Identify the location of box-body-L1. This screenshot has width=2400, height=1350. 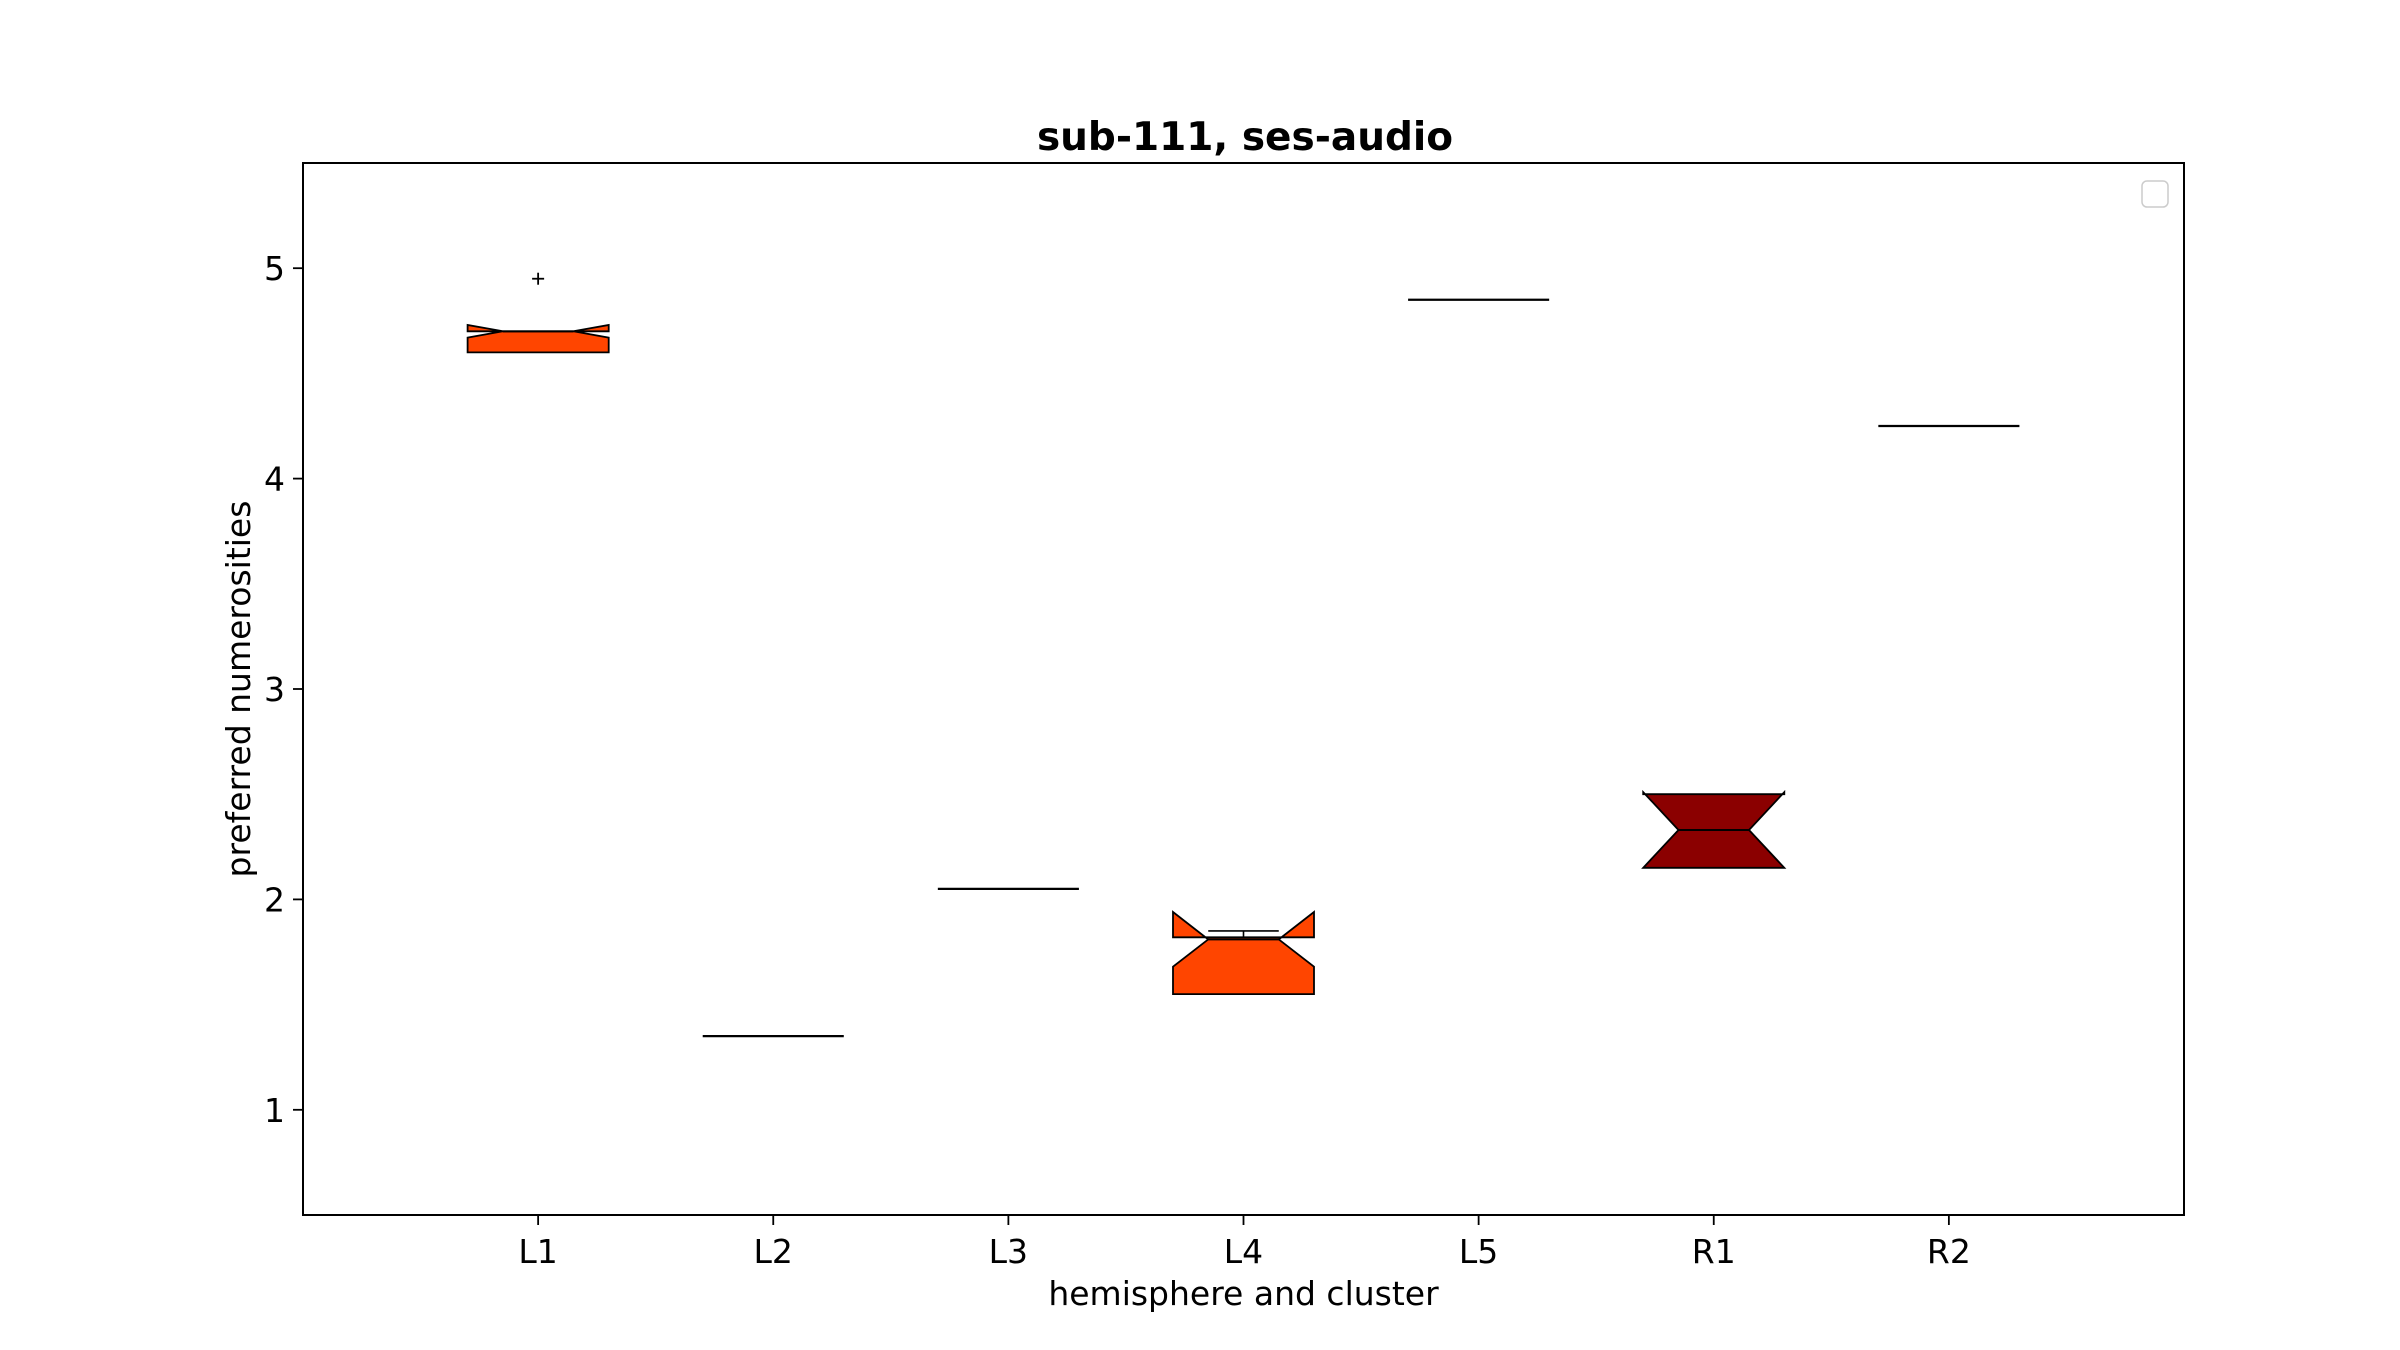
(538, 338).